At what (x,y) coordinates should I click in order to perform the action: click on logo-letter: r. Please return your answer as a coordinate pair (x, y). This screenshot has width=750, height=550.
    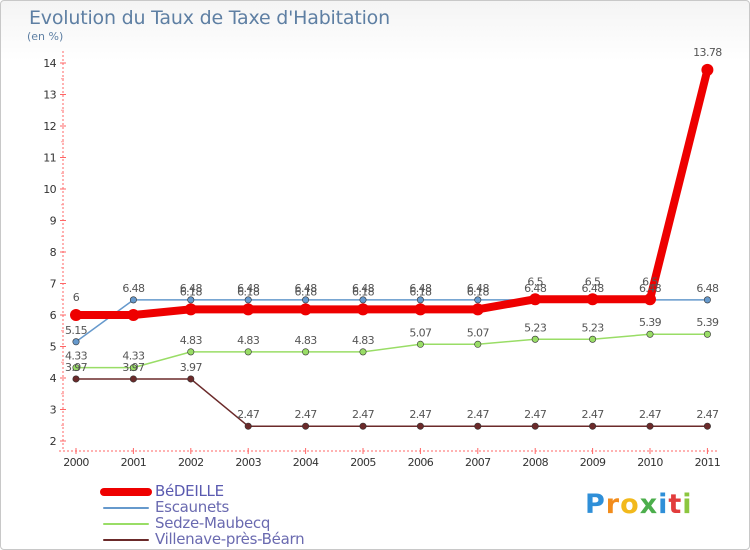
    Looking at the image, I should click on (613, 504).